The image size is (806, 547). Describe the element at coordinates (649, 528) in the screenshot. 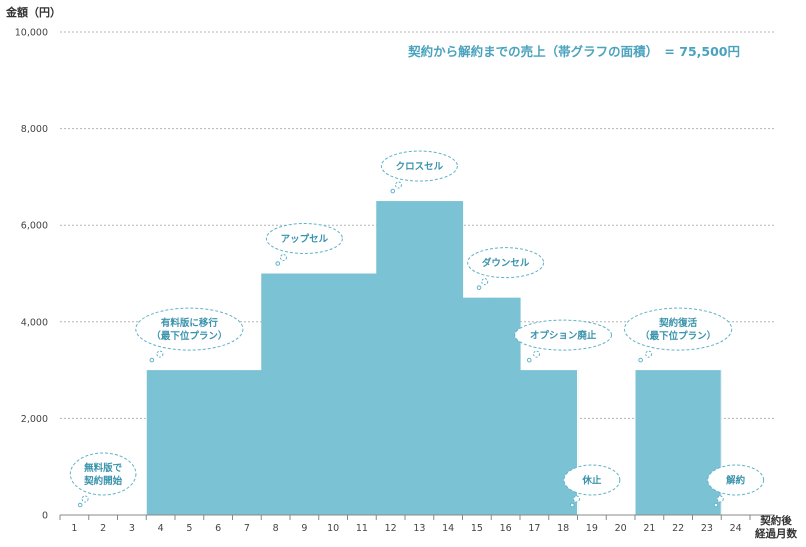

I see `x-tick-label: 21` at that location.